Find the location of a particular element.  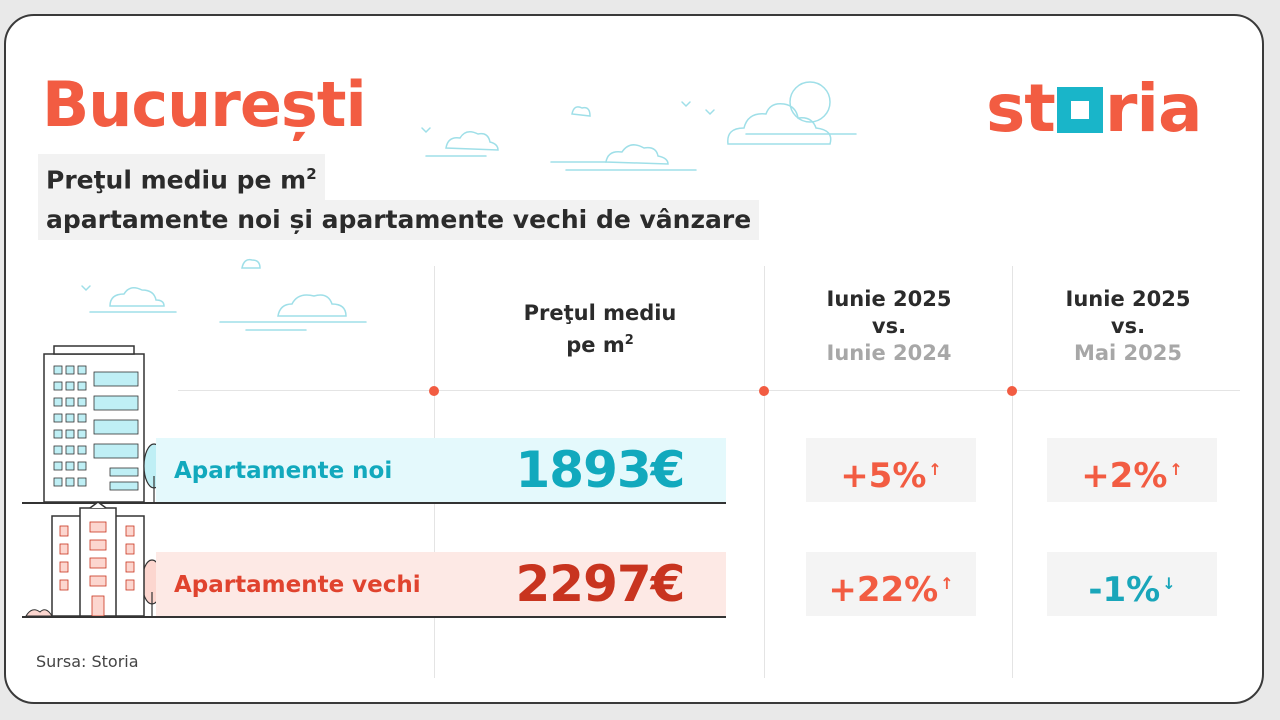

column-header-price: Preţul mediu pe m2 is located at coordinates (600, 329).